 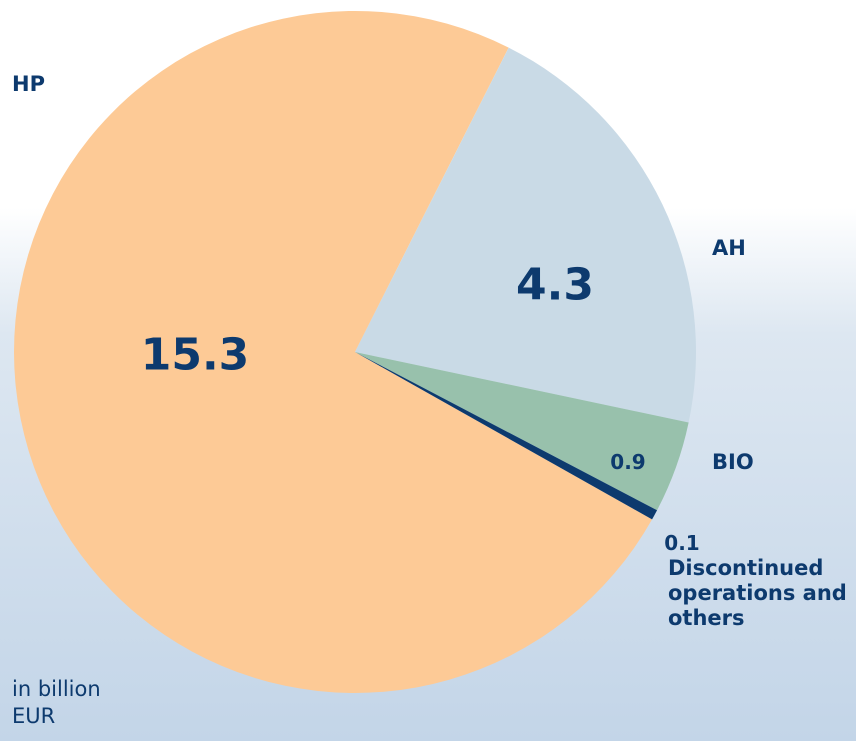 What do you see at coordinates (733, 462) in the screenshot?
I see `category-label: BIO` at bounding box center [733, 462].